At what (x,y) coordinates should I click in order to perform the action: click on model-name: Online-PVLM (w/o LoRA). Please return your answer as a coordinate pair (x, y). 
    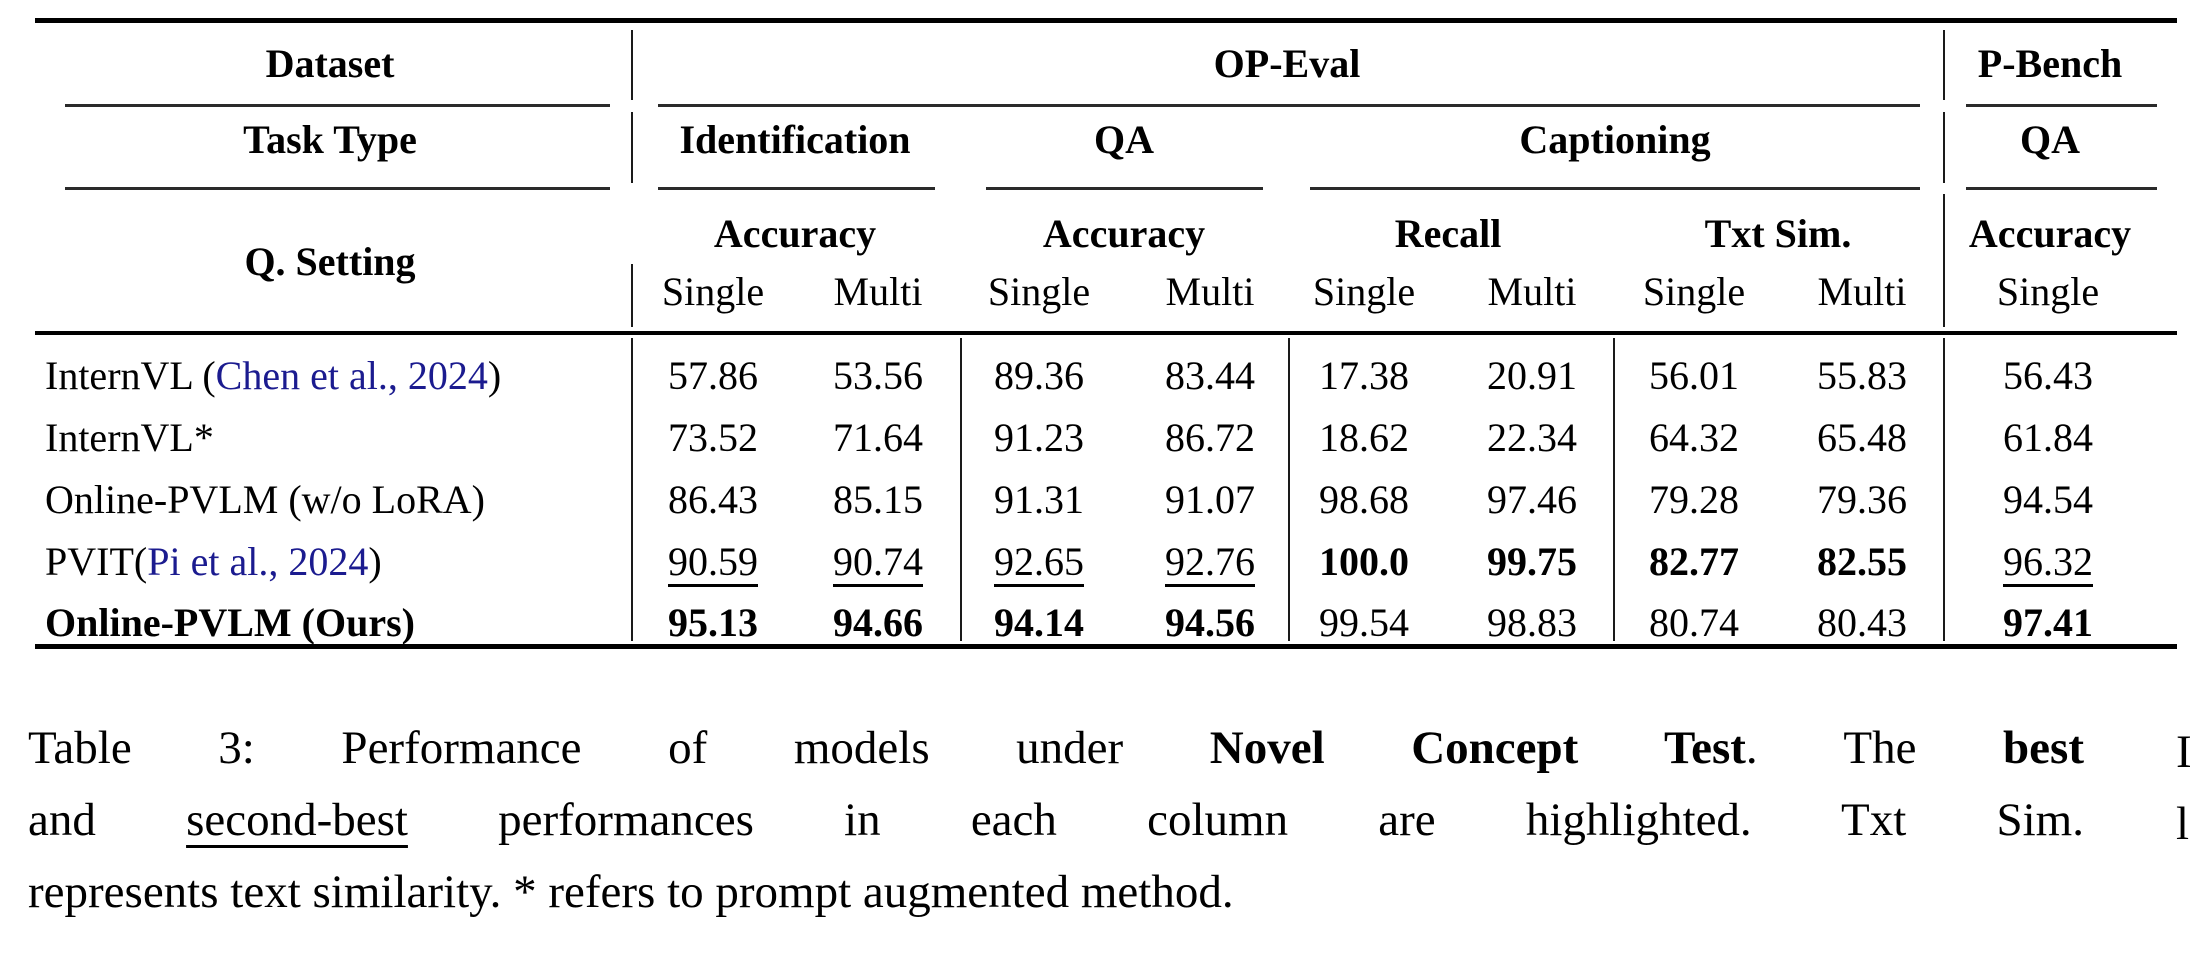
    Looking at the image, I should click on (265, 499).